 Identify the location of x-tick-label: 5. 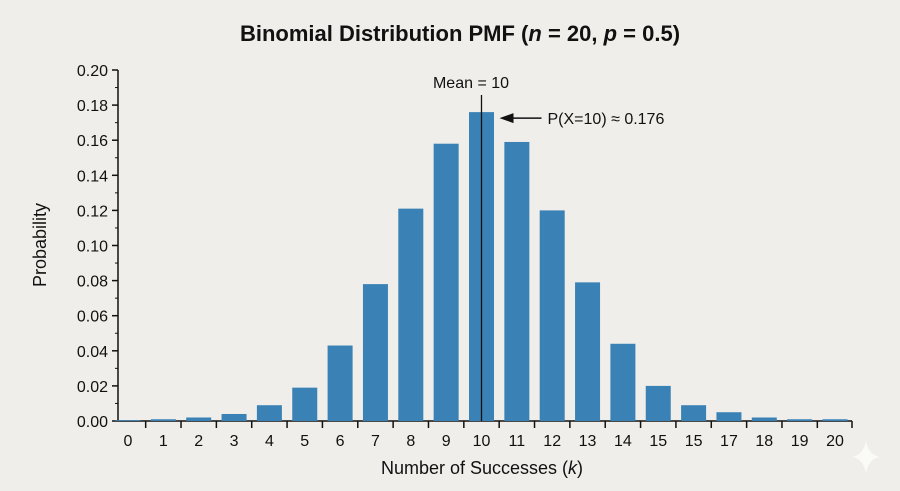
(304, 441).